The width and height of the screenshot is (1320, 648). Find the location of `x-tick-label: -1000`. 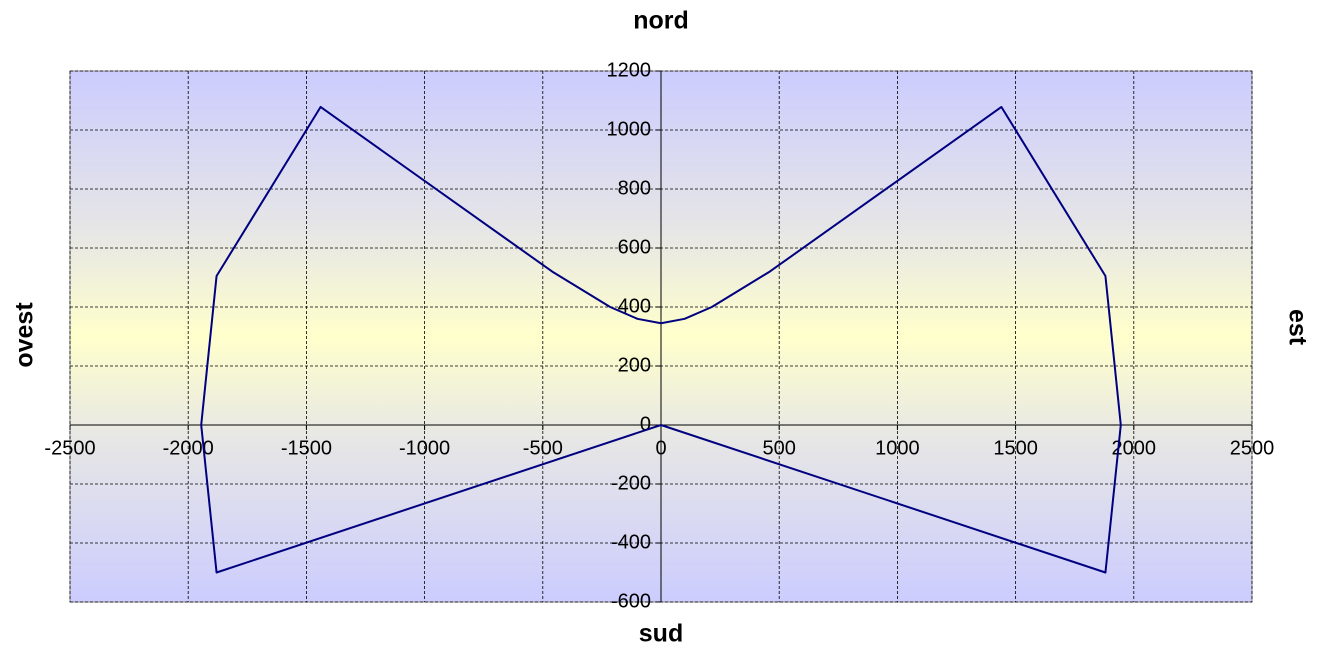

x-tick-label: -1000 is located at coordinates (424, 448).